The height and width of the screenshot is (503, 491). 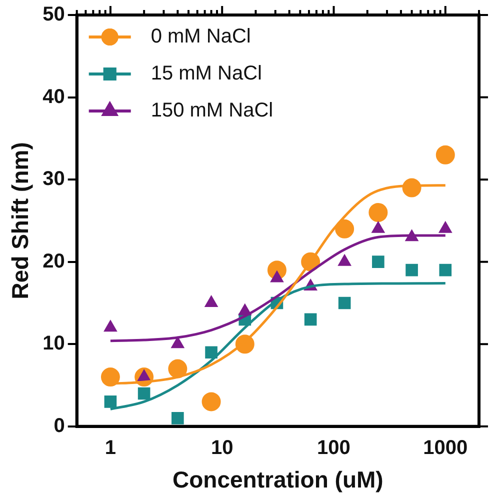 What do you see at coordinates (110, 447) in the screenshot?
I see `x-tick-label: 1` at bounding box center [110, 447].